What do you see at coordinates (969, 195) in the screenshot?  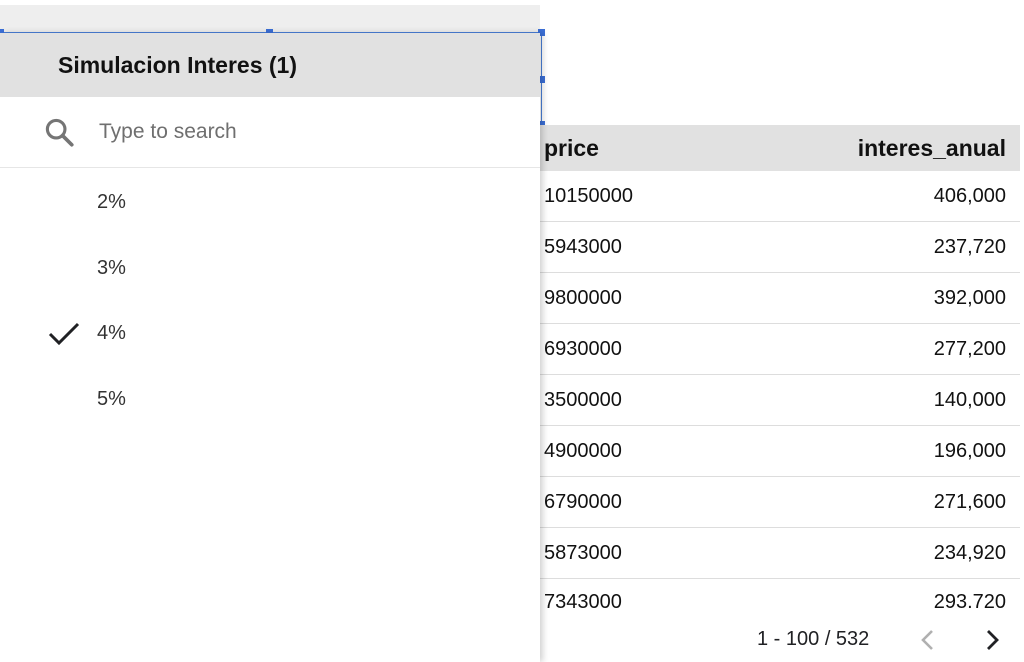 I see `cell-interes-anual: 406,000` at bounding box center [969, 195].